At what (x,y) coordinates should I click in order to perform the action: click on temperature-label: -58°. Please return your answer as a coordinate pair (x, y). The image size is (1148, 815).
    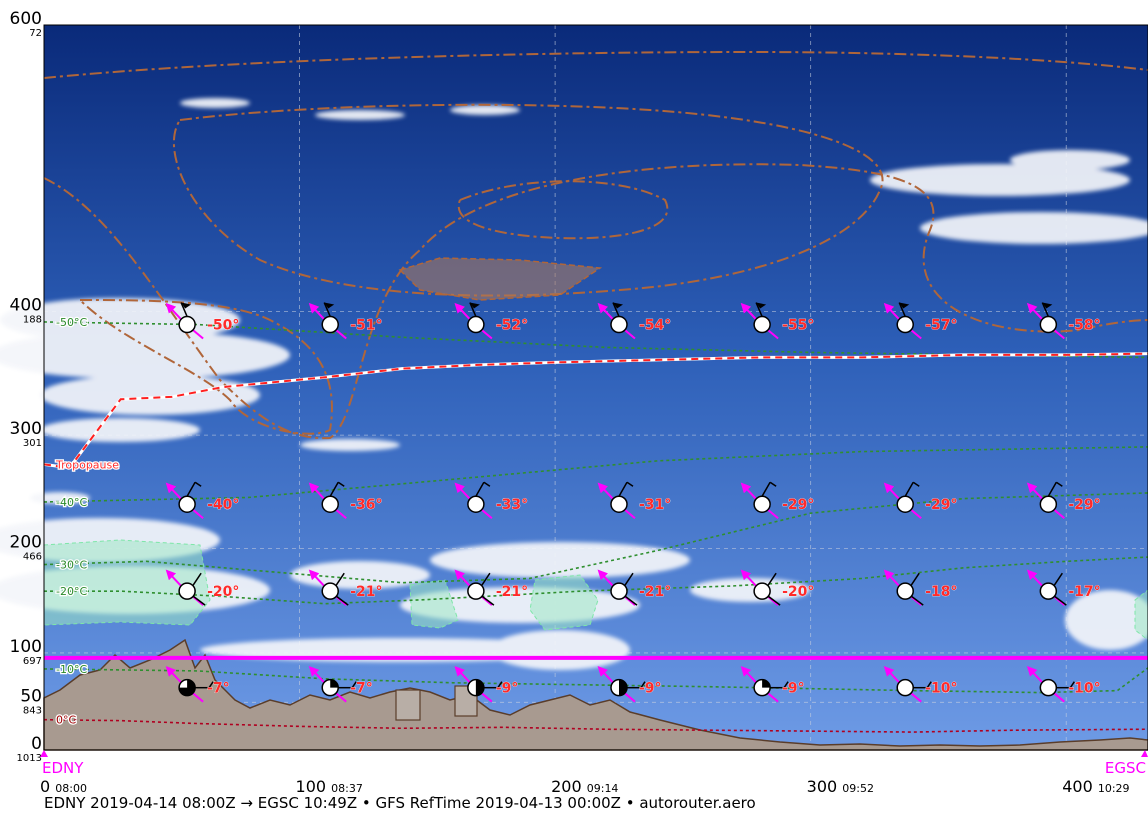
    Looking at the image, I should click on (1084, 326).